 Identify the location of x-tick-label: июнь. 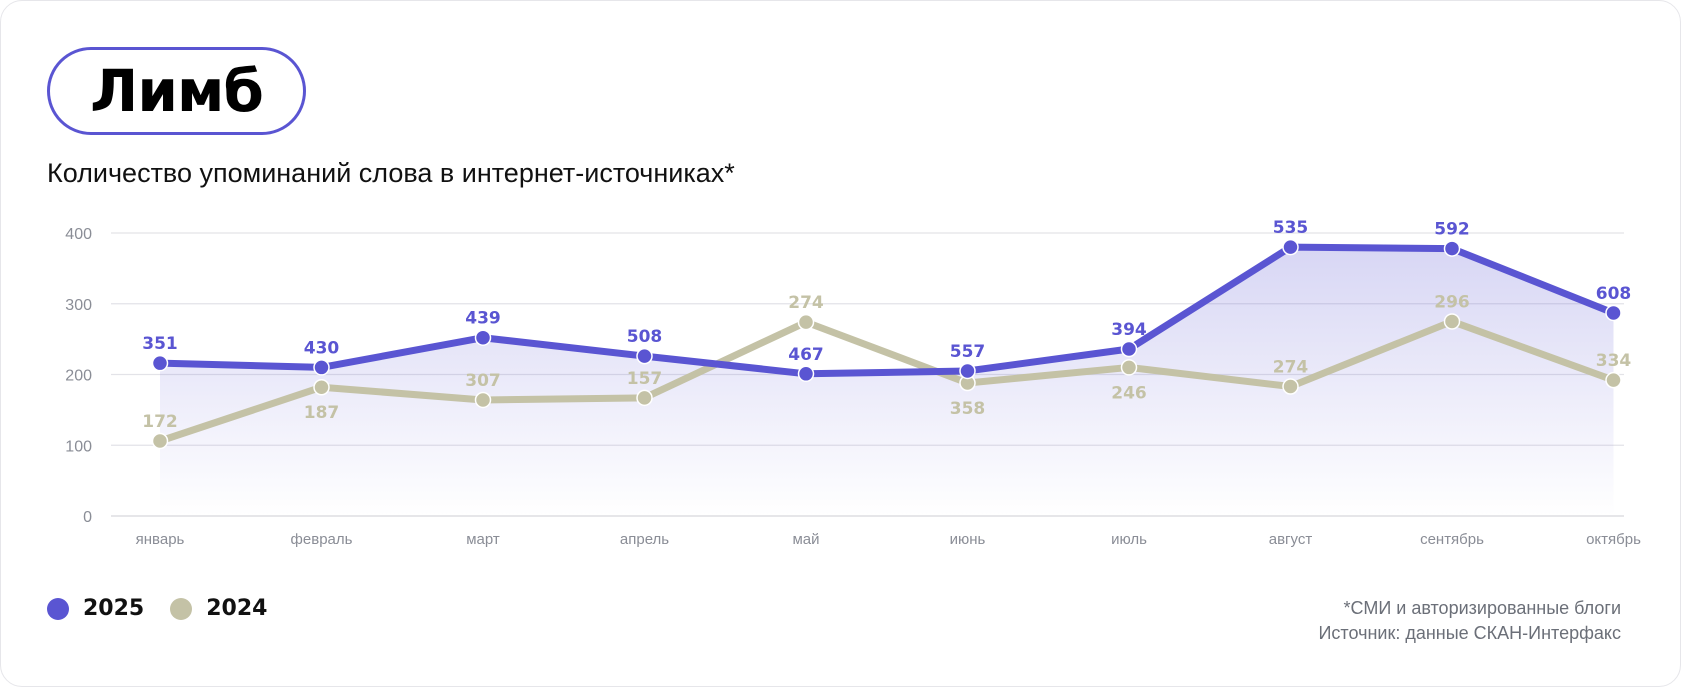
(968, 539).